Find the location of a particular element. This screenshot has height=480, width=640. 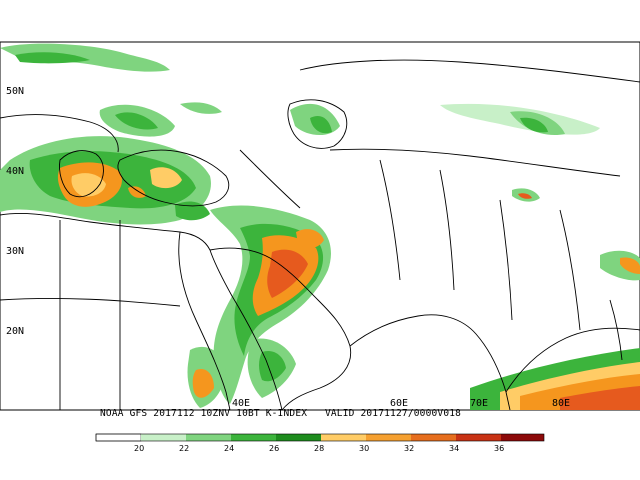

colorbar-label-20: 20 is located at coordinates (139, 448).